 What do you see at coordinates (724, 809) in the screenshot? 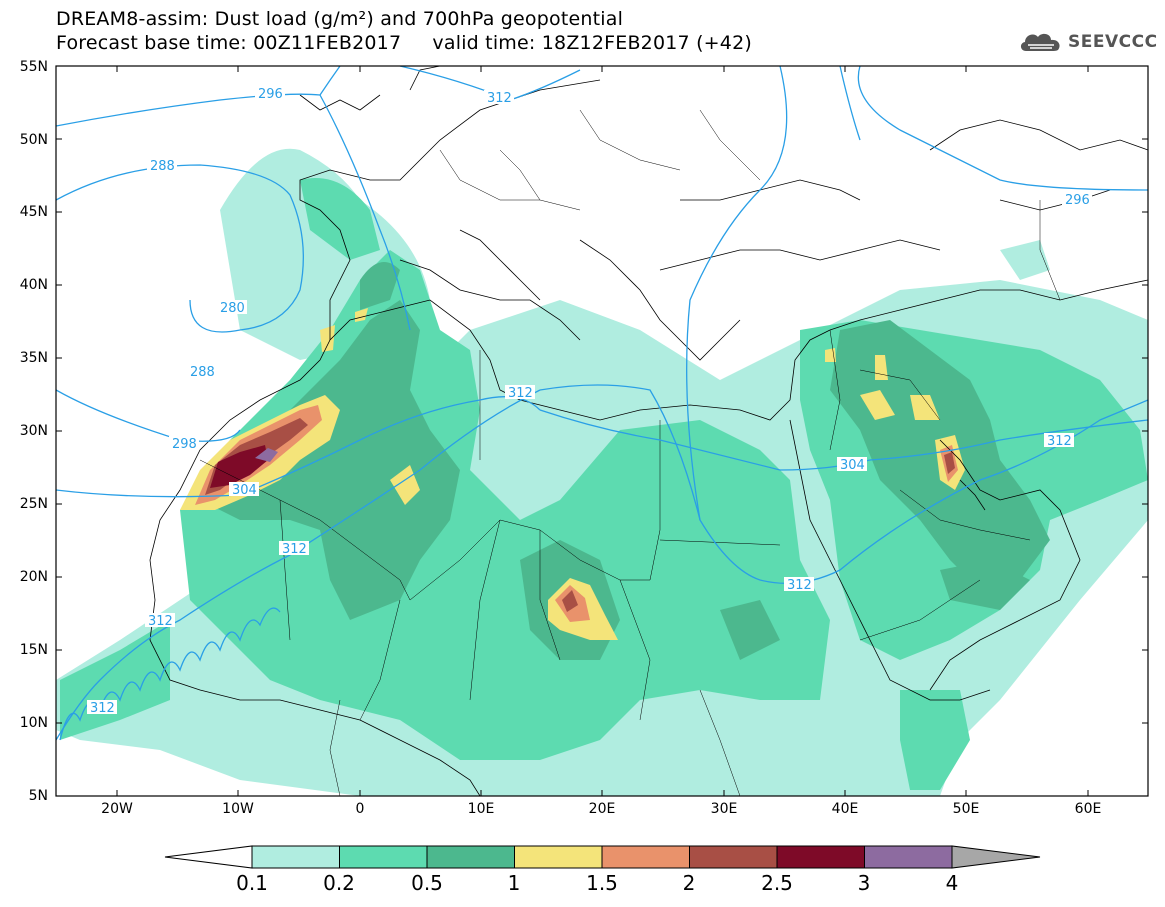
I see `lon-label: 30E` at bounding box center [724, 809].